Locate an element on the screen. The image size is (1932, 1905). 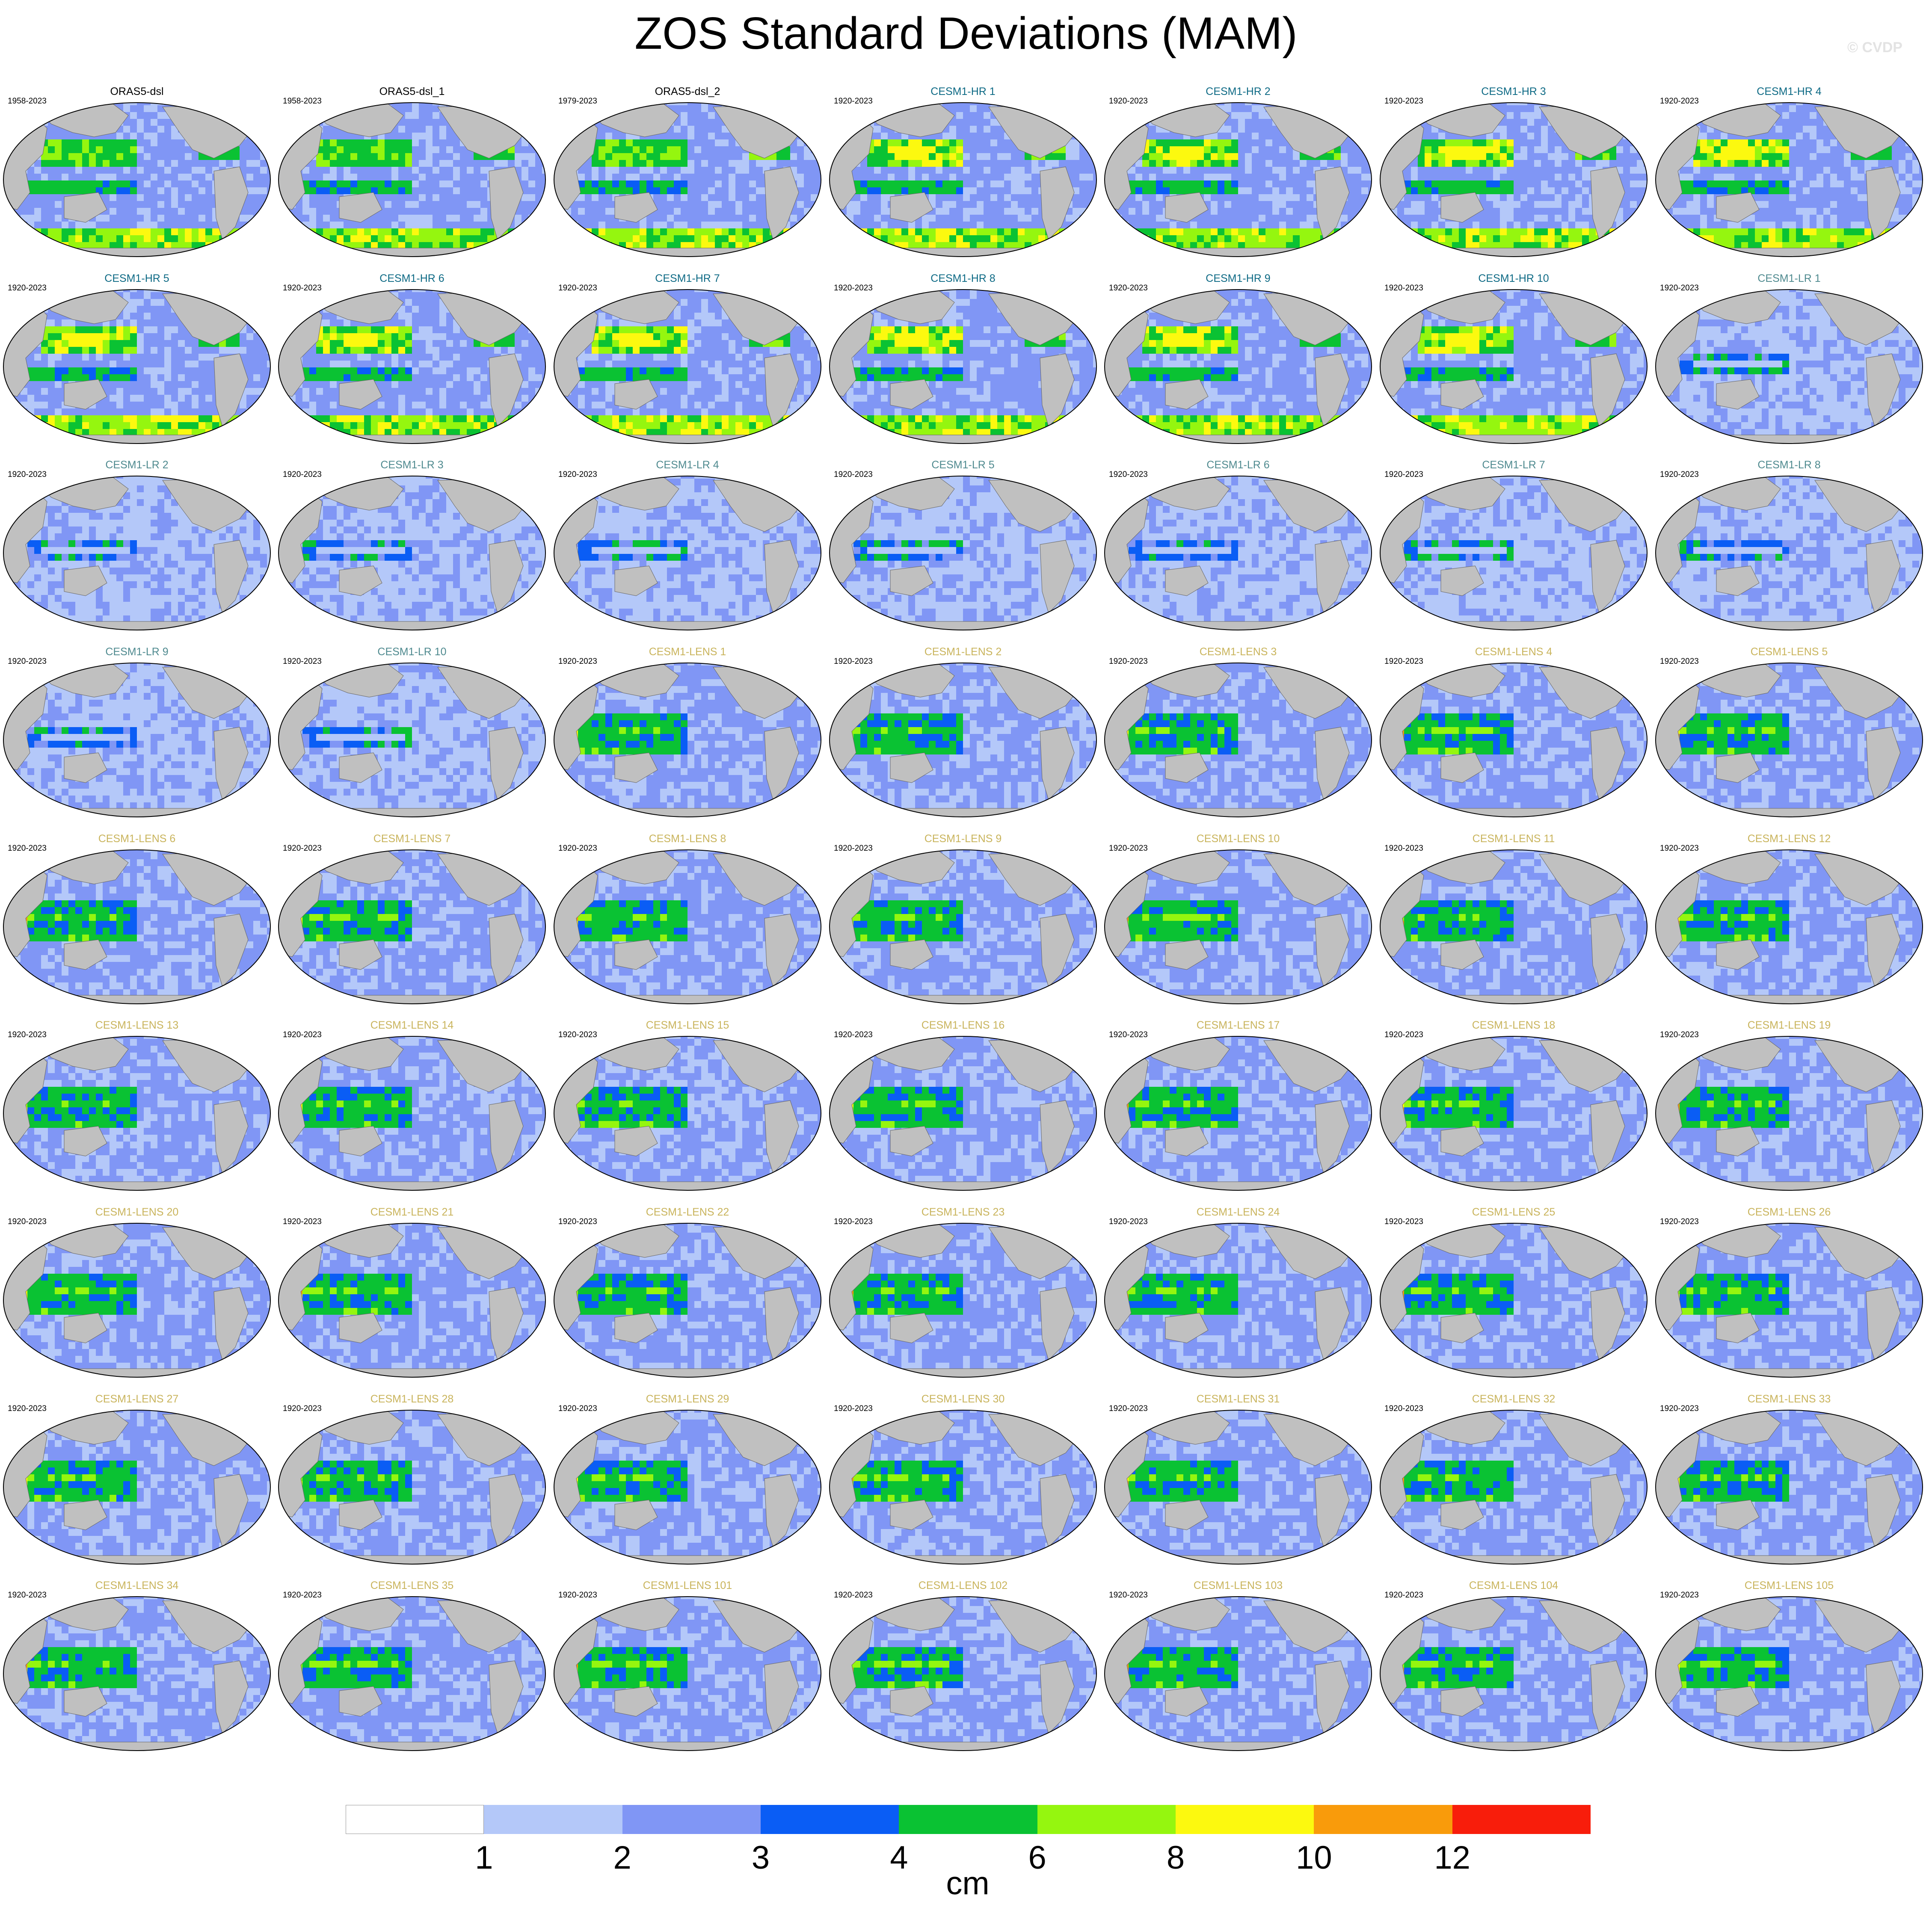
panel-title: CESM1-HR 9 is located at coordinates (1238, 278).